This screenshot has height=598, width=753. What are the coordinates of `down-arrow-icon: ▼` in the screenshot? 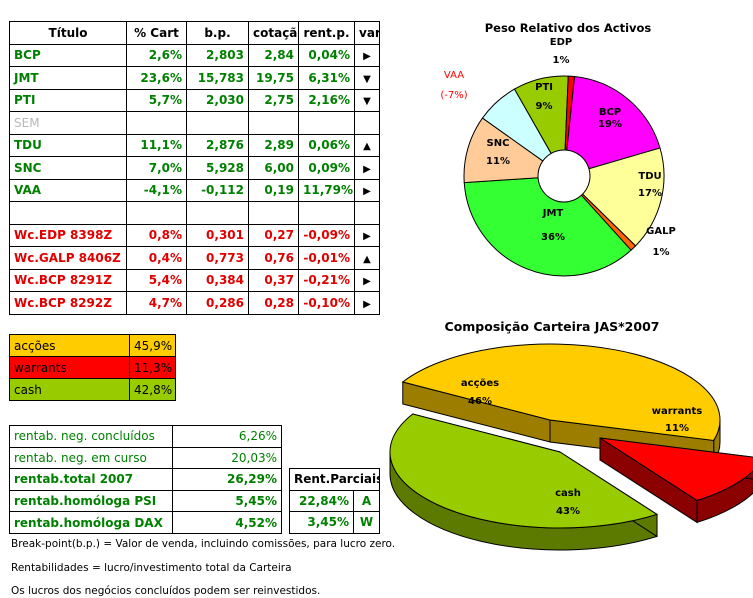 It's located at (367, 79).